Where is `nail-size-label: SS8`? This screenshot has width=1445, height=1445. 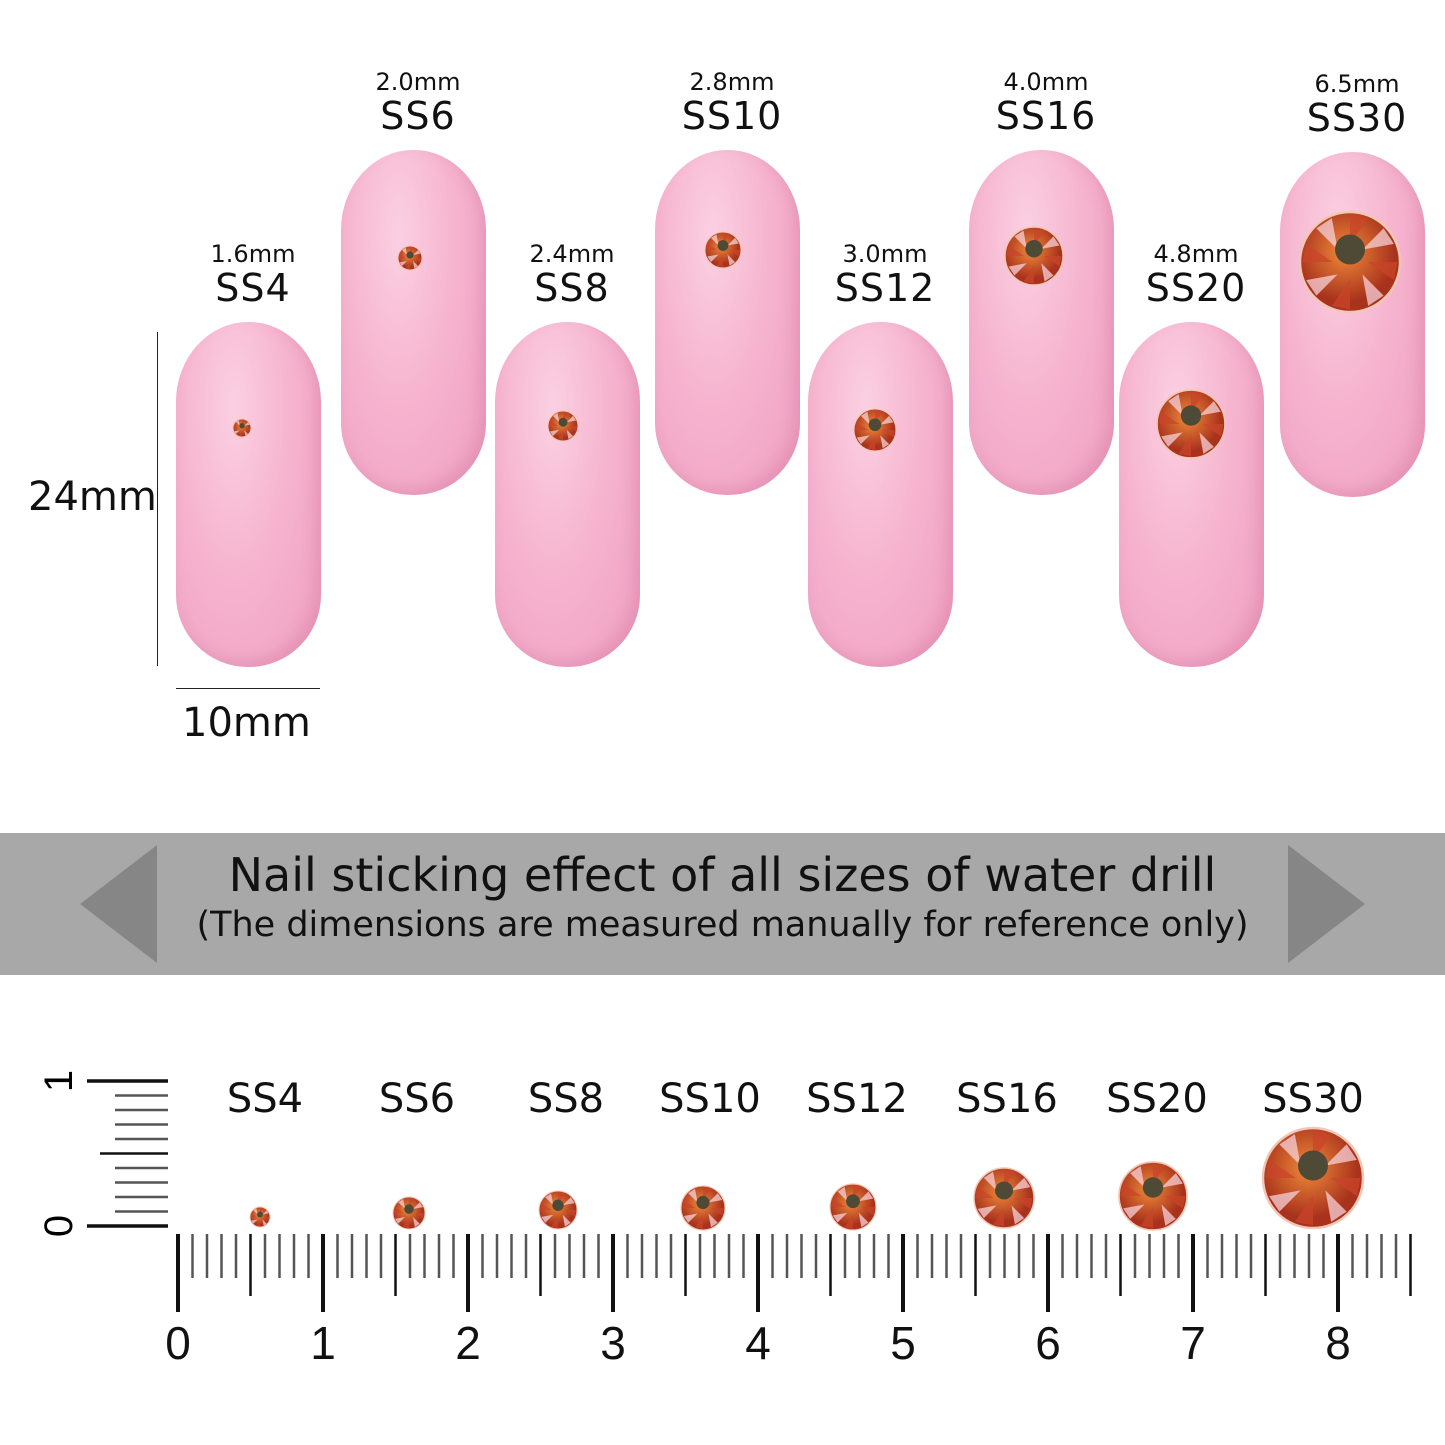 nail-size-label: SS8 is located at coordinates (572, 288).